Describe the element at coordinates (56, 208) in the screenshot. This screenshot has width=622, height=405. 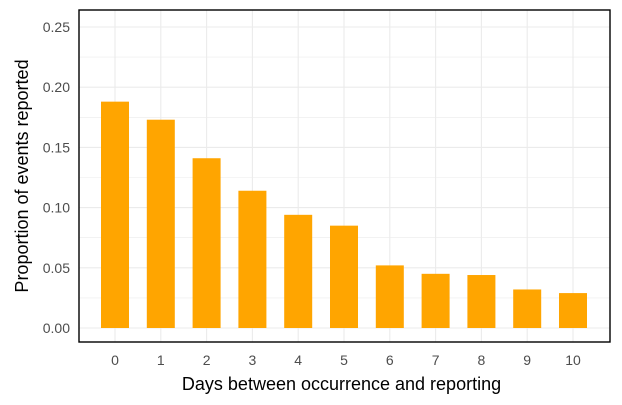
I see `y-tick-label: 0.10` at that location.